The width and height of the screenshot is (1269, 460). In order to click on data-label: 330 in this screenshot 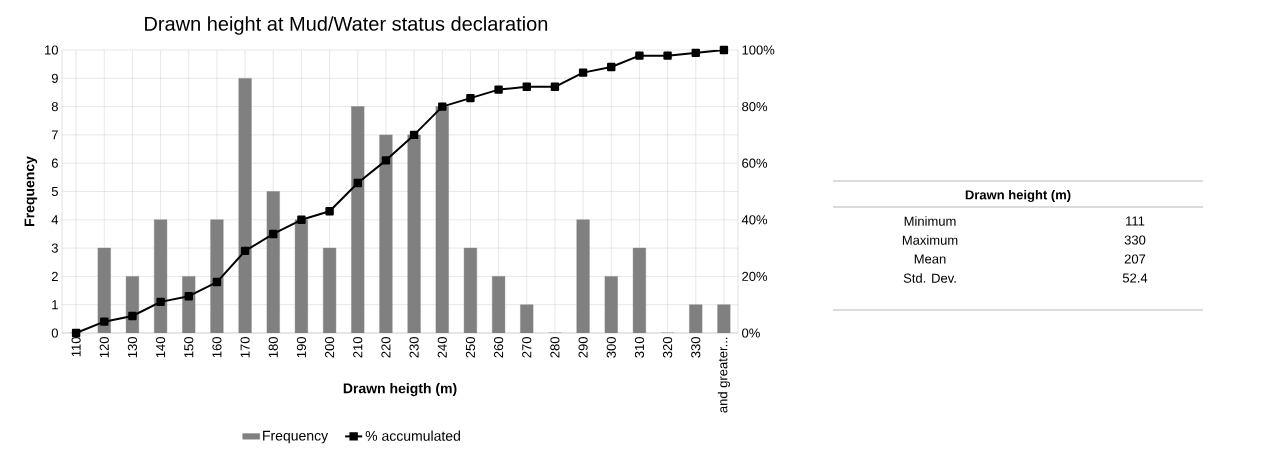, I will do `click(1135, 240)`.